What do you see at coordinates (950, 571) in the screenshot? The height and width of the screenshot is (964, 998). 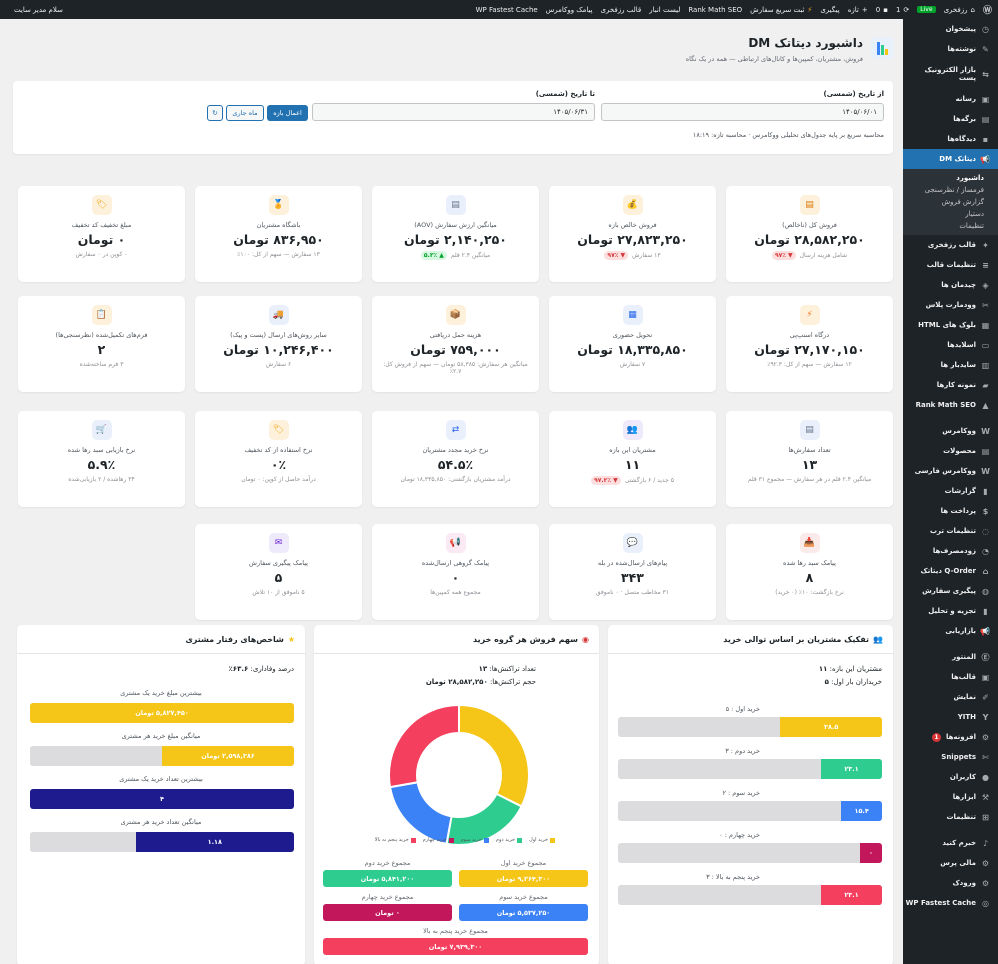 I see `sidebar-item: ⌂ Q-Order دیتاتک` at bounding box center [950, 571].